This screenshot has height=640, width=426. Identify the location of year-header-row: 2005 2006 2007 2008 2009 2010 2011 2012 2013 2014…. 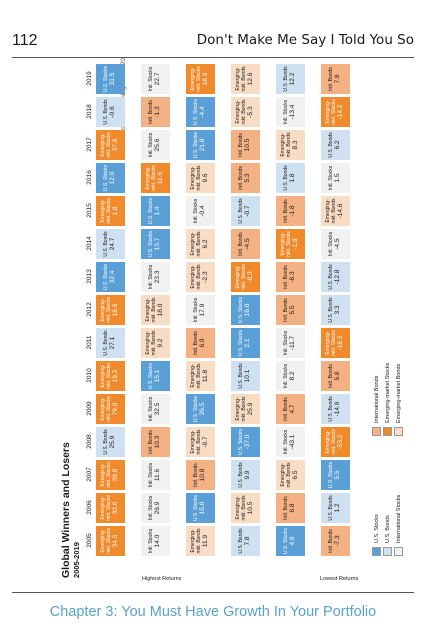
(91, 308).